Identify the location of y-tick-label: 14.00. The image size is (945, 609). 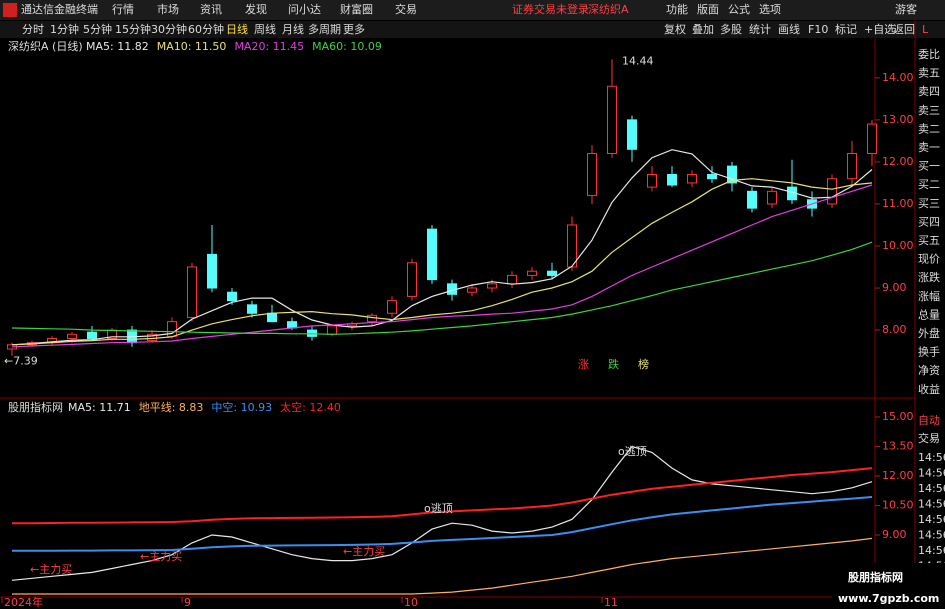
(898, 77).